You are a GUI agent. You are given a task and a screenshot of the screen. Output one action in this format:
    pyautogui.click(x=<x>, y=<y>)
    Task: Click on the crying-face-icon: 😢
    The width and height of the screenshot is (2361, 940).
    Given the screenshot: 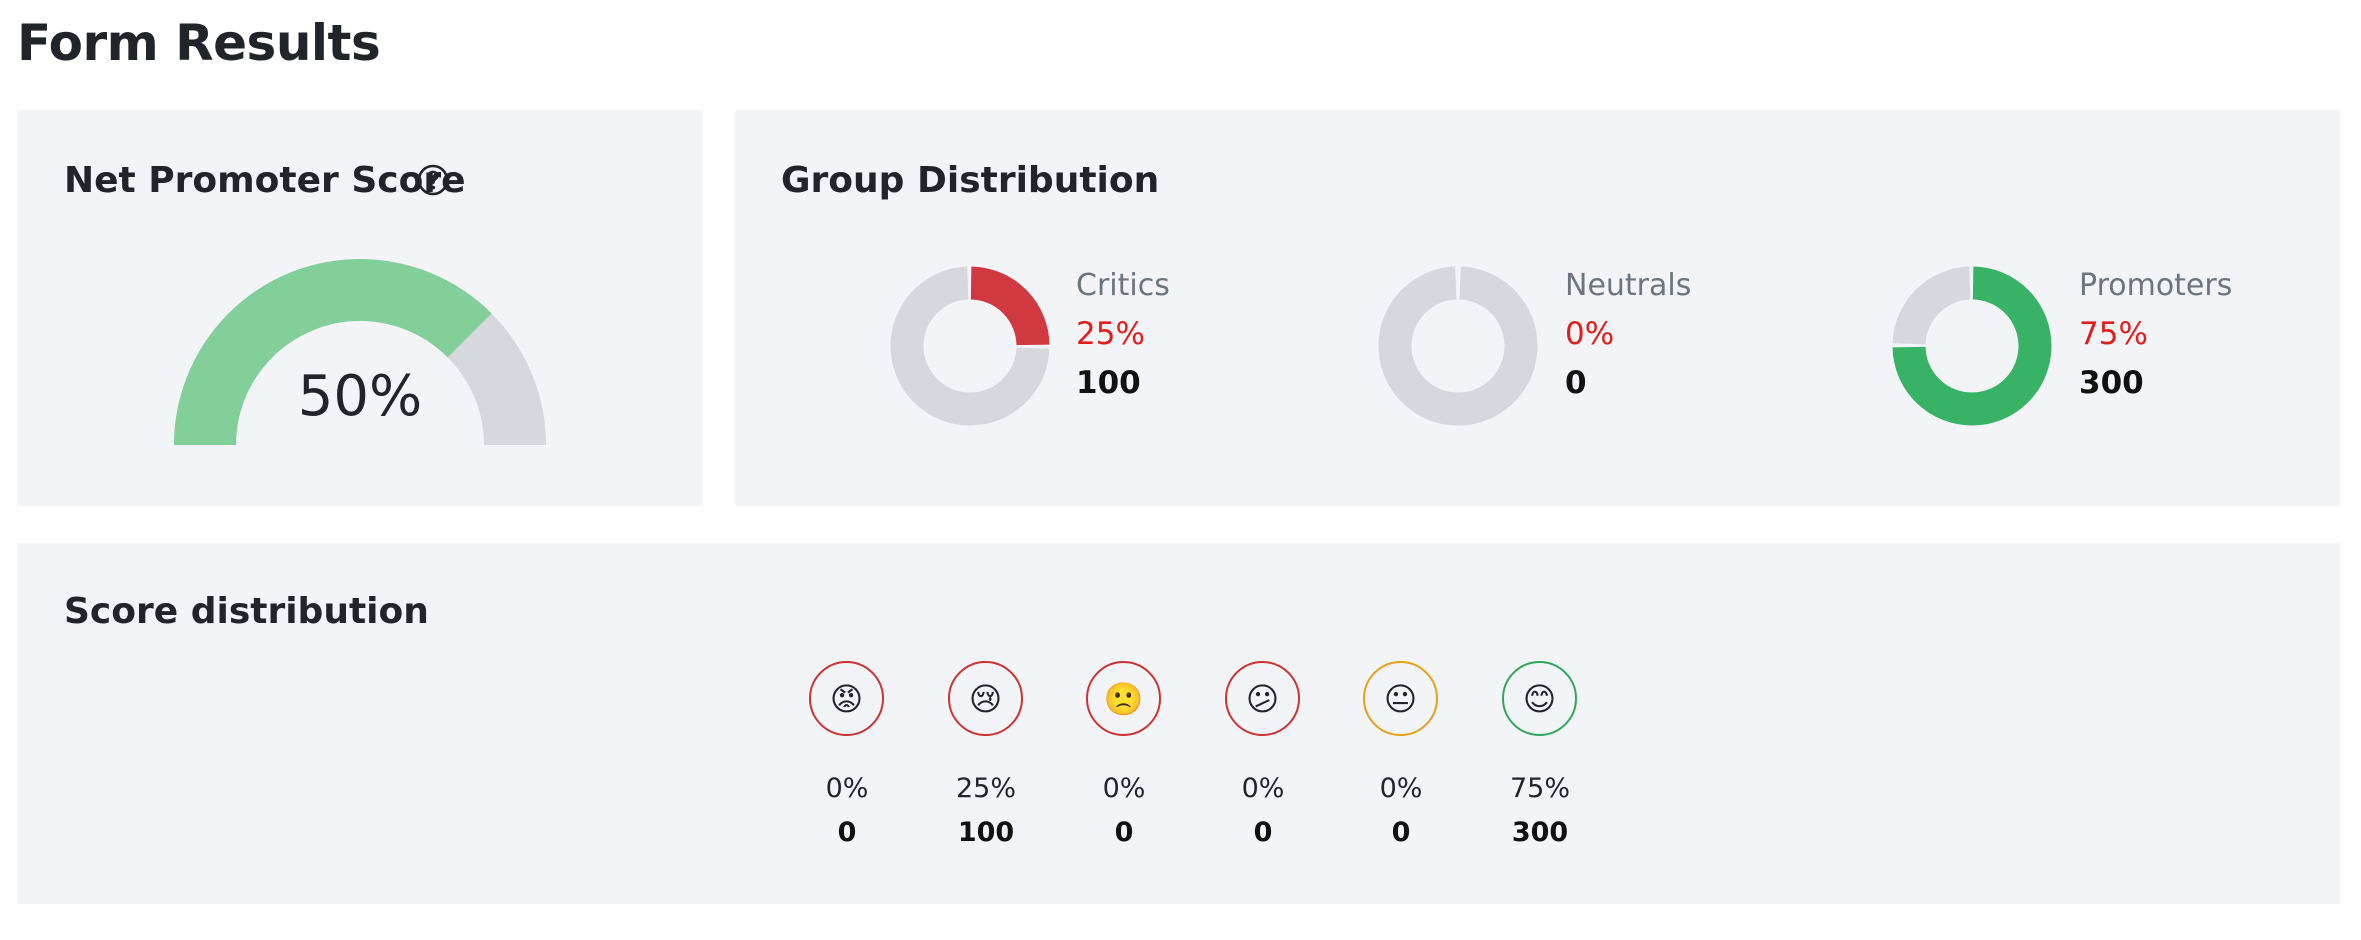 What is the action you would take?
    pyautogui.click(x=985, y=698)
    